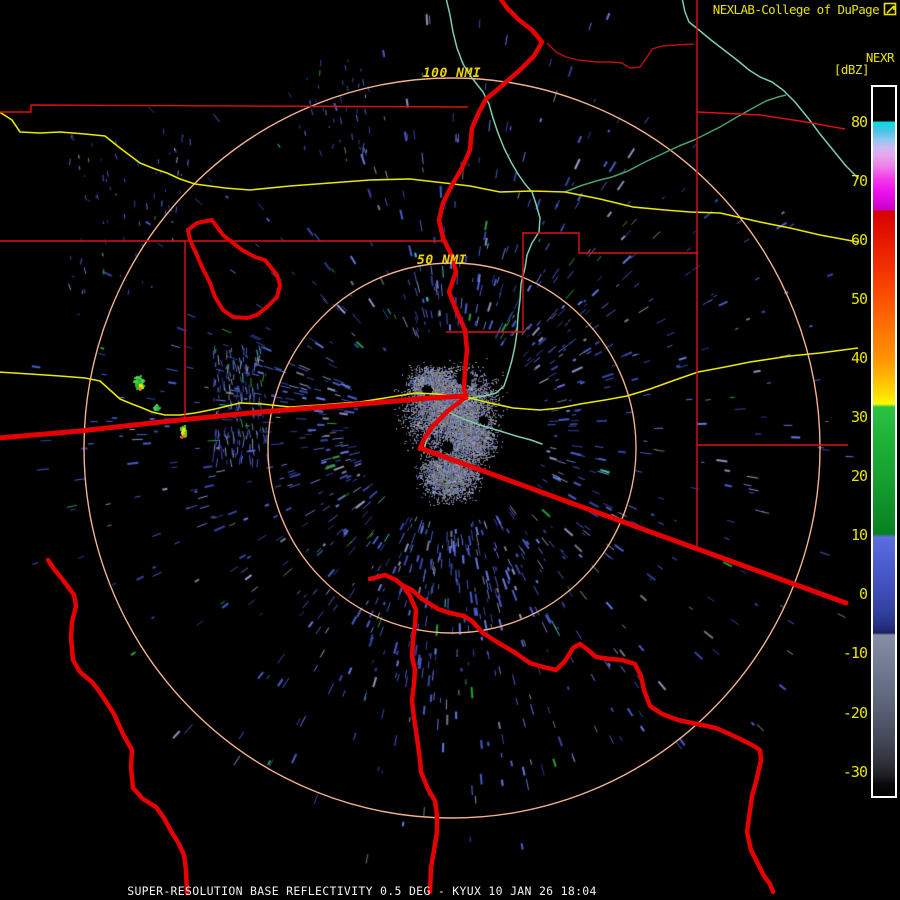 This screenshot has width=900, height=900. What do you see at coordinates (859, 181) in the screenshot?
I see `colorbar-tick-label: 70` at bounding box center [859, 181].